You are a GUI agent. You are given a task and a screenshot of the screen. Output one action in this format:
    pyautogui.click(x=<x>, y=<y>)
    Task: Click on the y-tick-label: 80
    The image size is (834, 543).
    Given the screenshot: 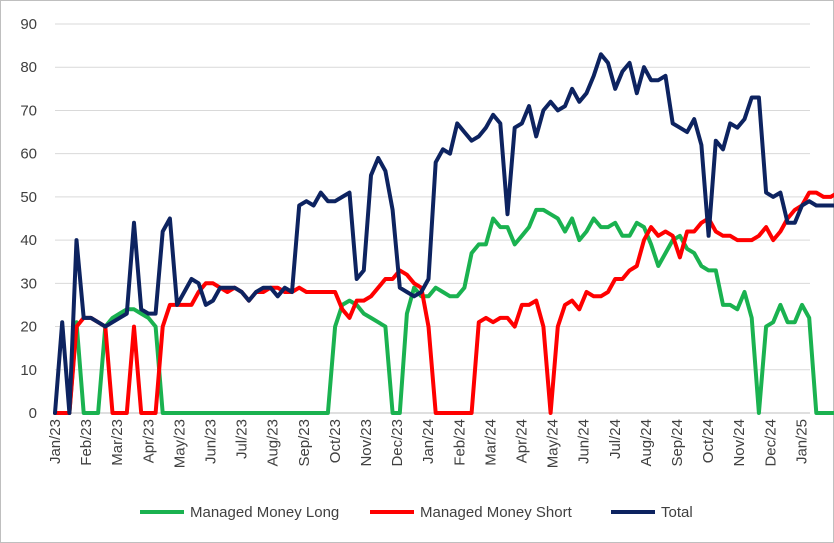 What is the action you would take?
    pyautogui.click(x=28, y=67)
    